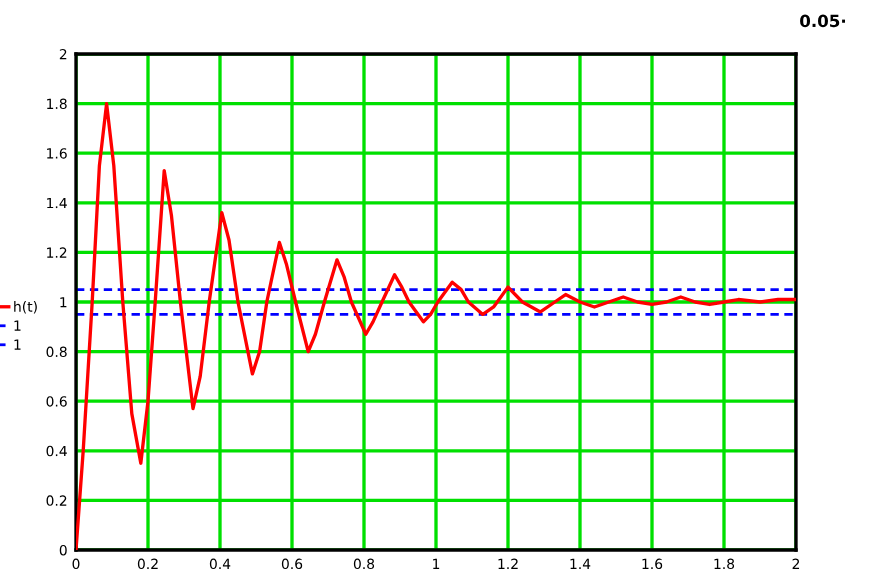 The image size is (882, 572). I want to click on text: 0.05·, so click(823, 21).